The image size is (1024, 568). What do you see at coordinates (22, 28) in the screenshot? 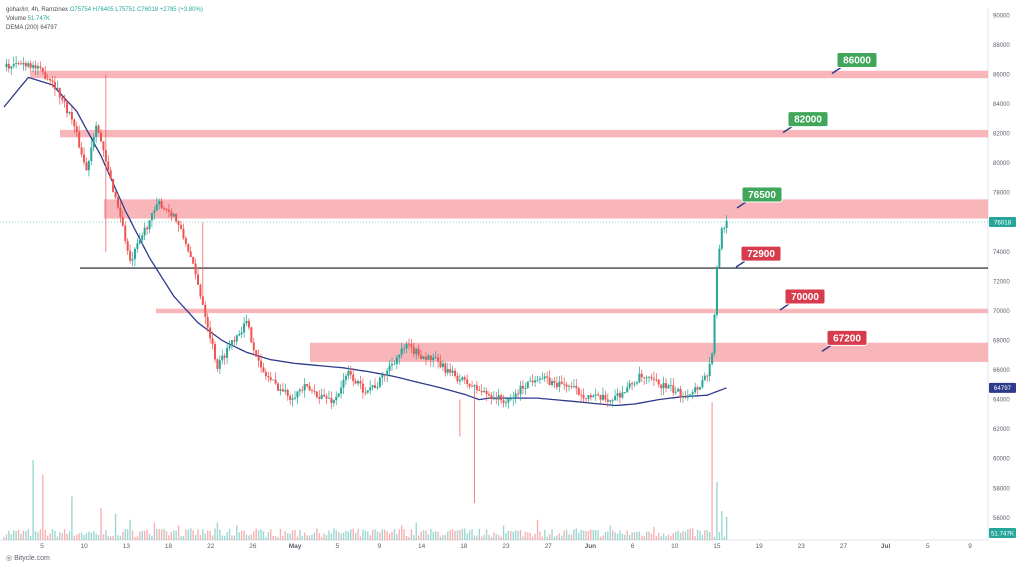
I see `dema-label: DEMA (200)` at bounding box center [22, 28].